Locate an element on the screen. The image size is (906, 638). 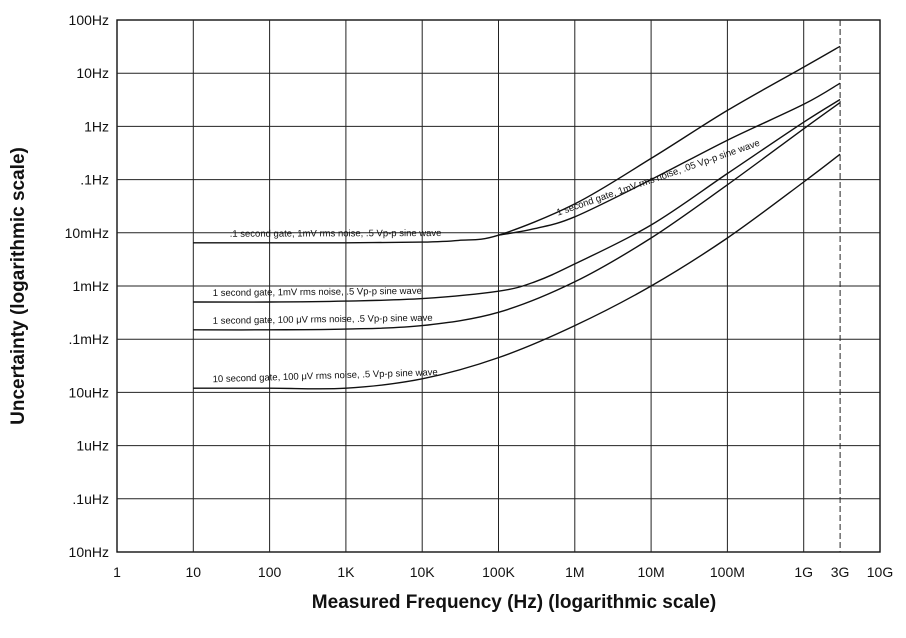
y-tick-label: .1mHz is located at coordinates (89, 339).